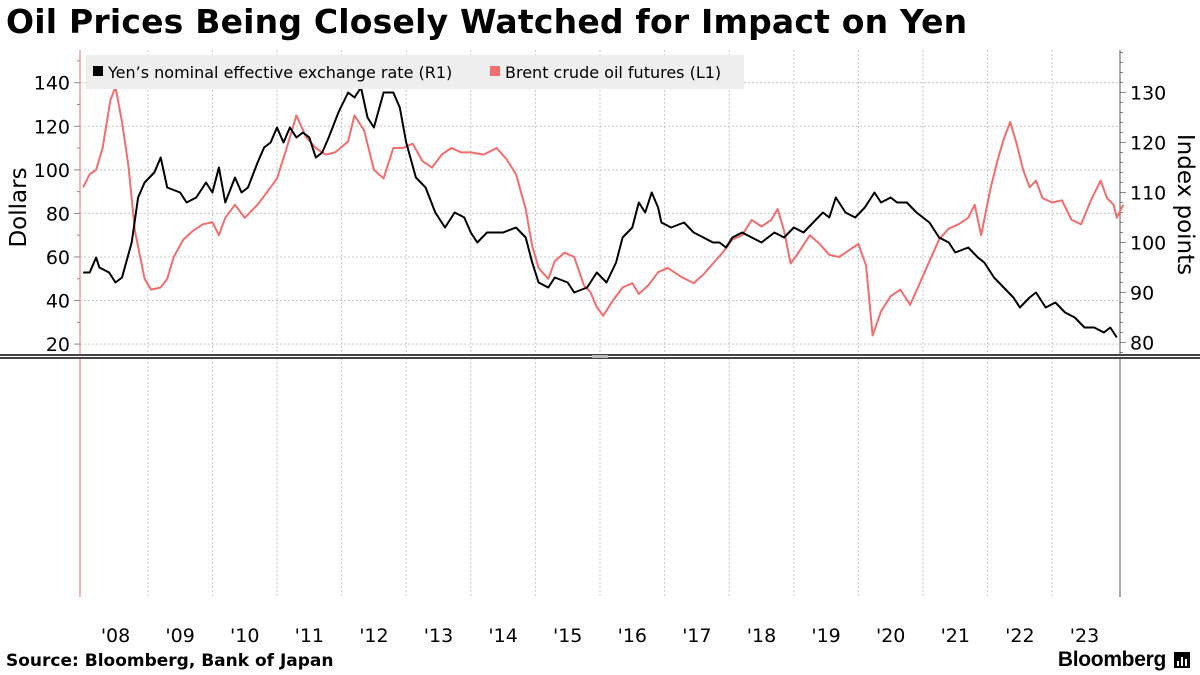 This screenshot has width=1200, height=675. What do you see at coordinates (1148, 244) in the screenshot?
I see `right-tick-label: 100` at bounding box center [1148, 244].